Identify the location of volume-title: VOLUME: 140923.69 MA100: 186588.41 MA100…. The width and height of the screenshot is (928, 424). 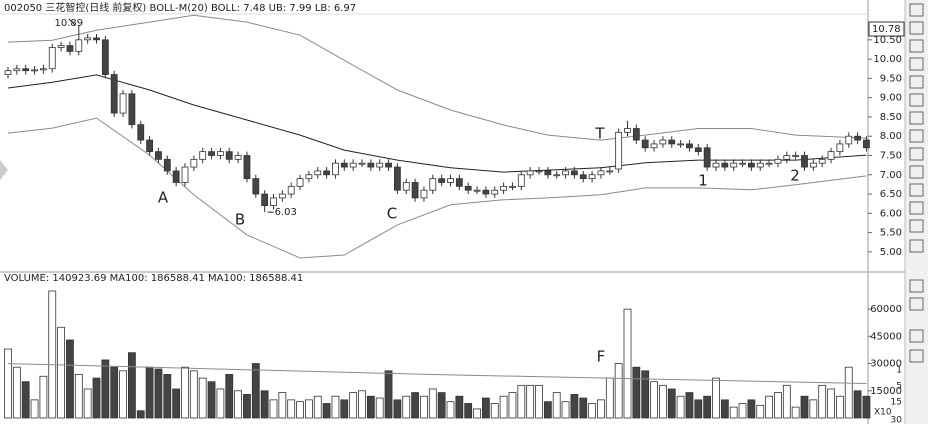
(153, 278).